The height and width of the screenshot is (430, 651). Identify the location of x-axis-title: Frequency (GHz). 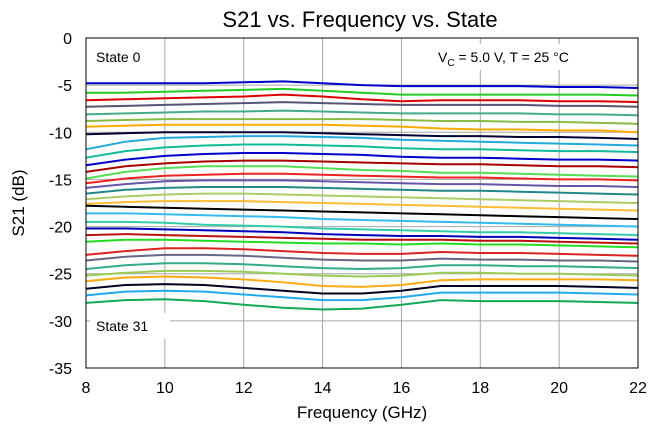
(362, 412).